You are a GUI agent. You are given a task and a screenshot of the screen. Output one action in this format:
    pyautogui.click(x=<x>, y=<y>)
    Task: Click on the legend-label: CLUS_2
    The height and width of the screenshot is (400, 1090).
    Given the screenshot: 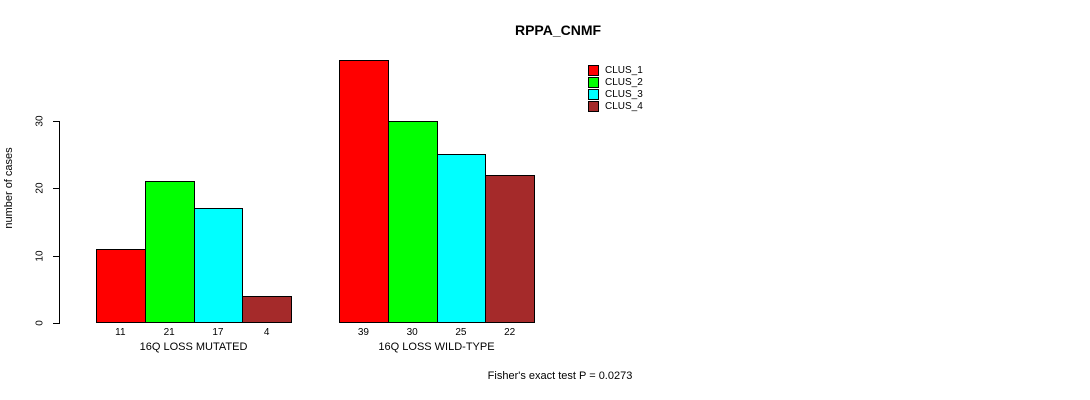 What is the action you would take?
    pyautogui.click(x=624, y=82)
    